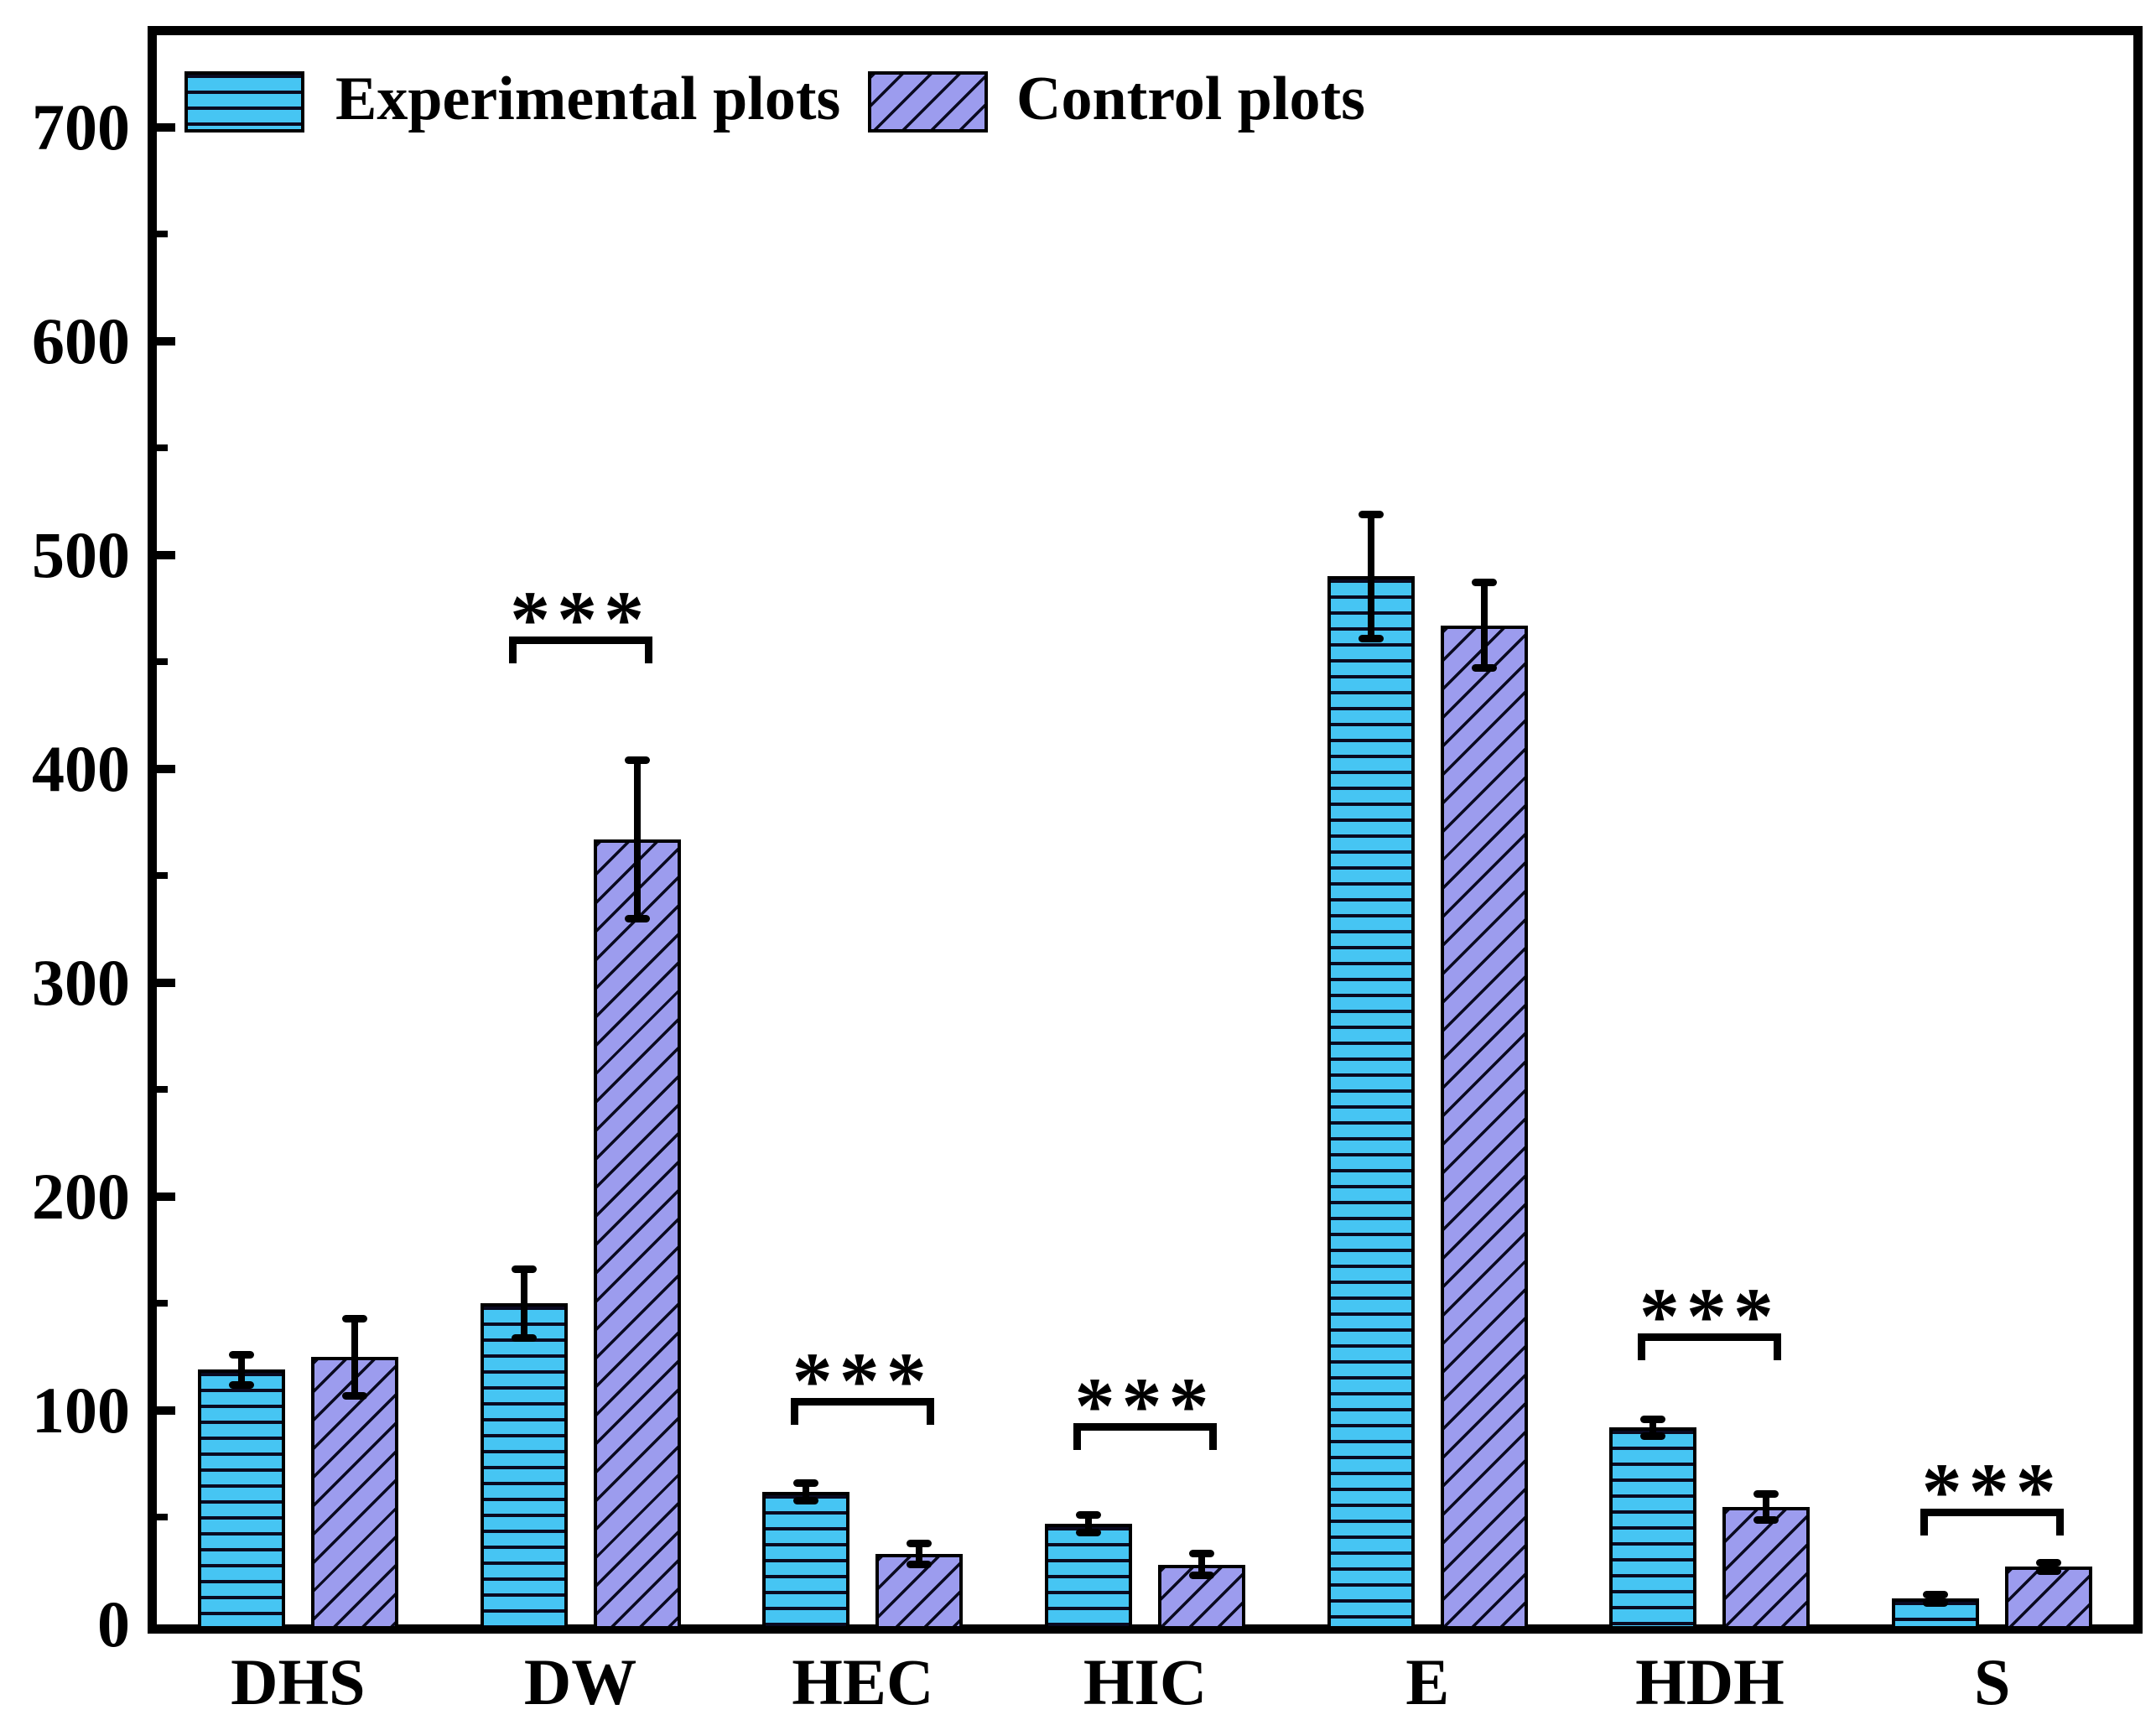 Image resolution: width=2156 pixels, height=1720 pixels. I want to click on y-axis-tick-label: 500, so click(81, 554).